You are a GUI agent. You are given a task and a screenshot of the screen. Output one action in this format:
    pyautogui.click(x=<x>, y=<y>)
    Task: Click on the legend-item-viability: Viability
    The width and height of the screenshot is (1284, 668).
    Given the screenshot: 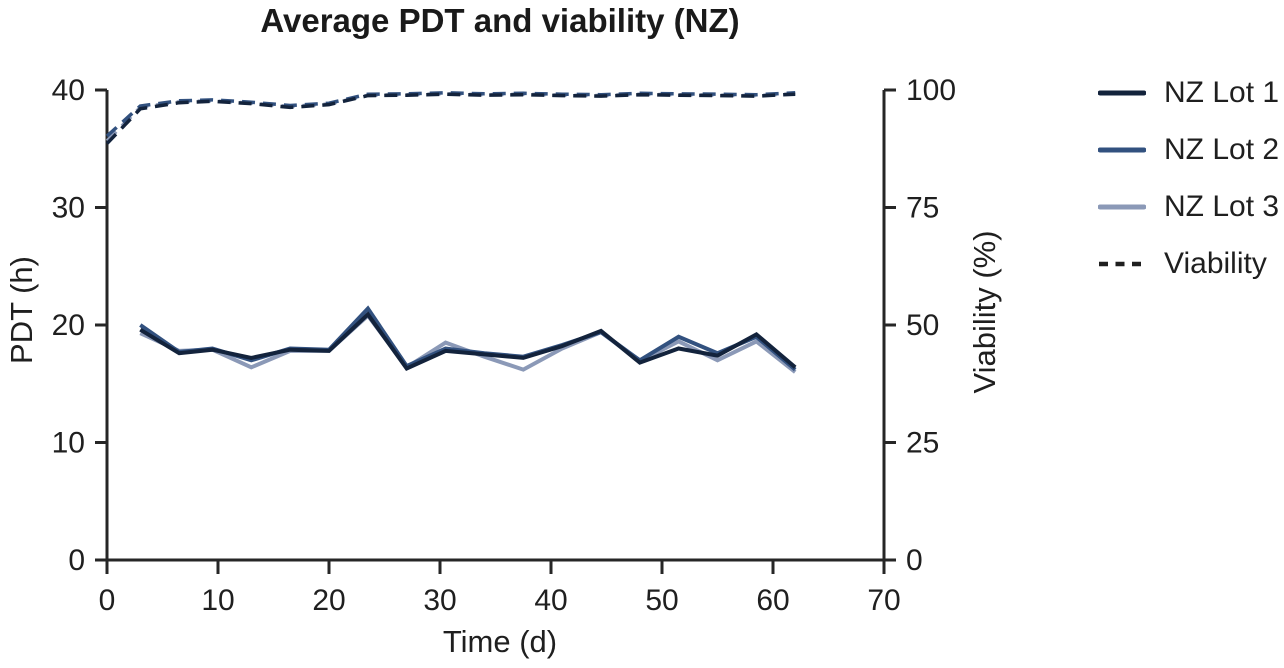 What is the action you would take?
    pyautogui.click(x=1188, y=263)
    